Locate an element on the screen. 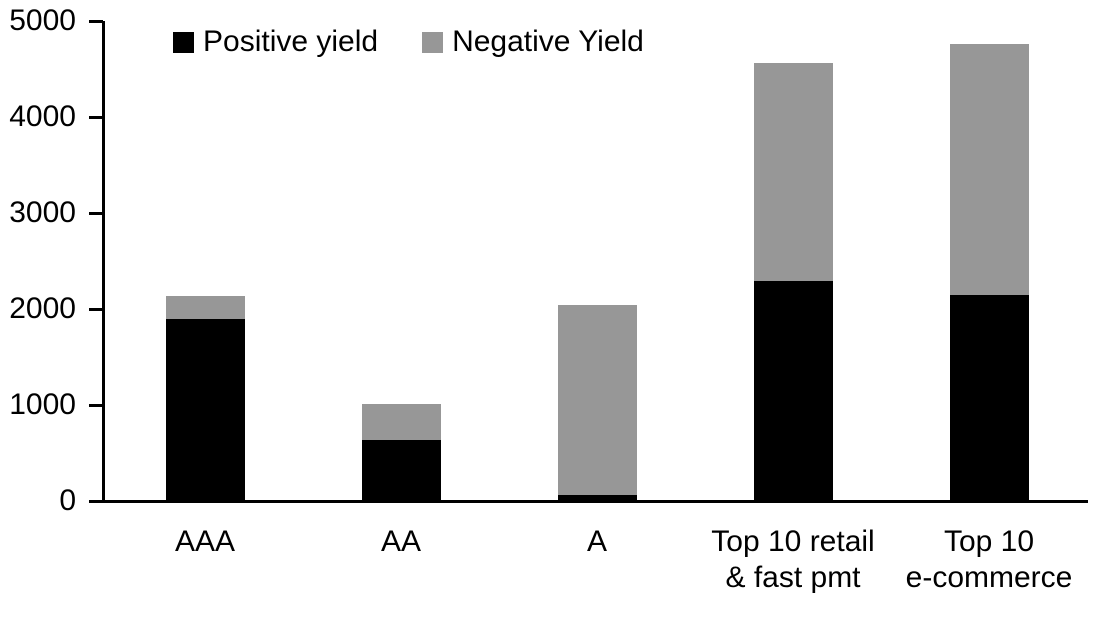  y-tick-label: 5000 is located at coordinates (42, 20).